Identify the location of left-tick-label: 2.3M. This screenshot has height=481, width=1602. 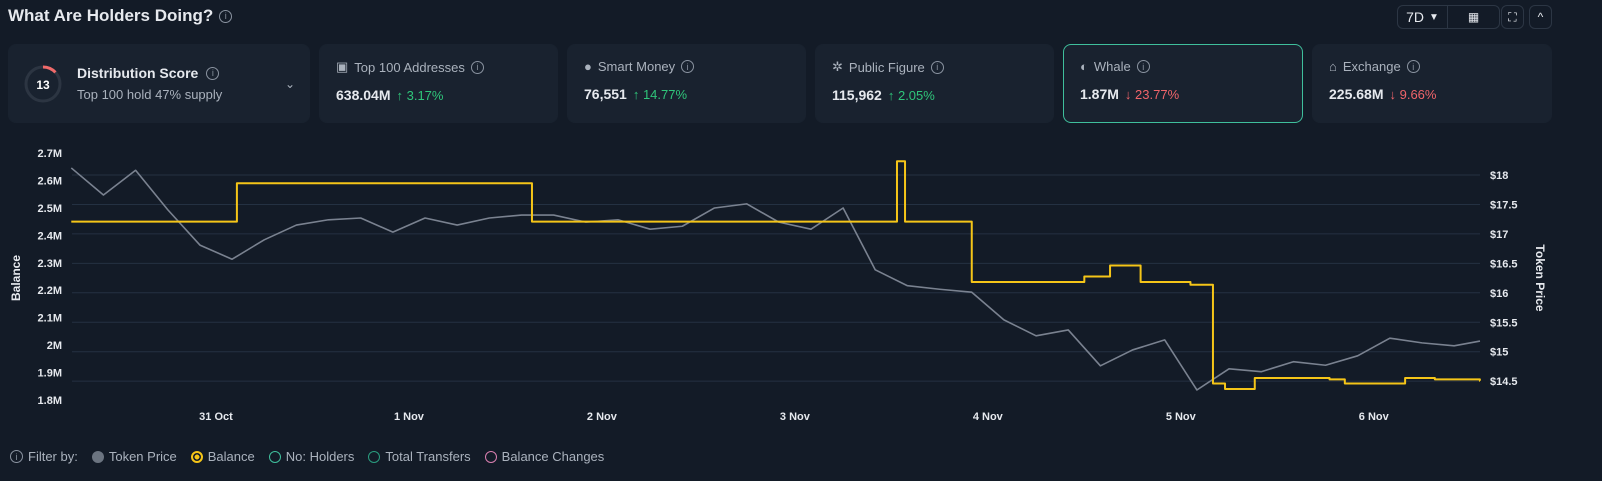
(50, 264).